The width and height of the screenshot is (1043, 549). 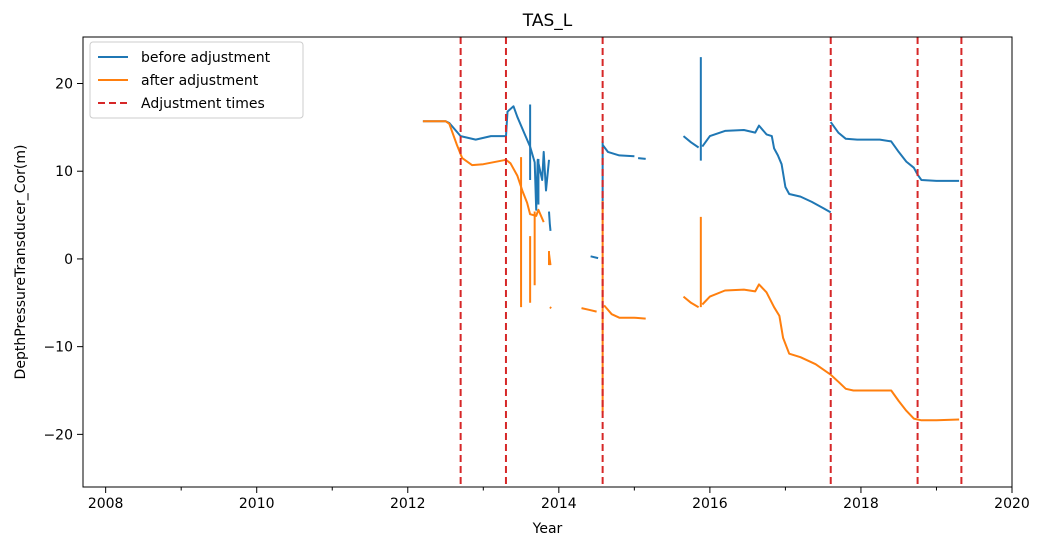 I want to click on x-tick-label: 2008, so click(x=106, y=504).